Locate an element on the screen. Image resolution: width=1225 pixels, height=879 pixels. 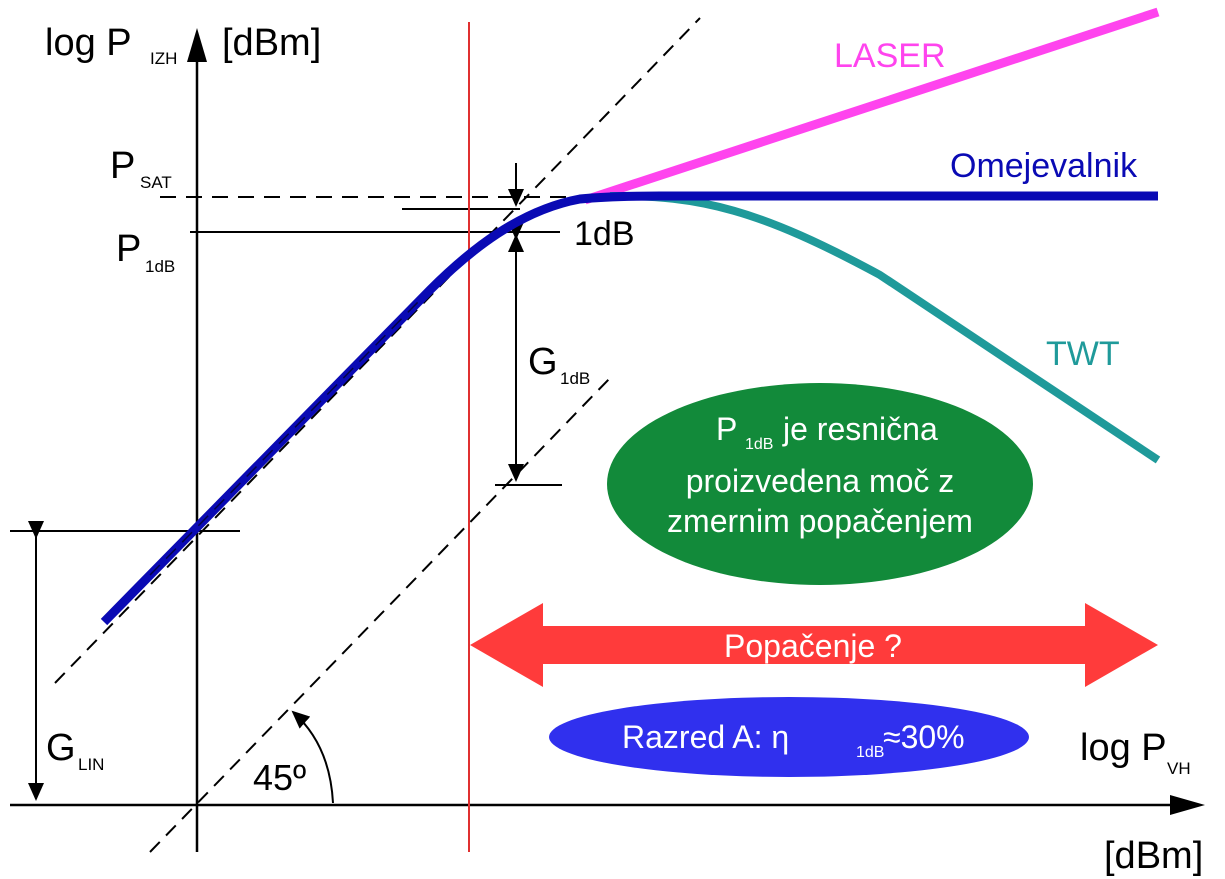
class-a-bubble is located at coordinates (789, 737).